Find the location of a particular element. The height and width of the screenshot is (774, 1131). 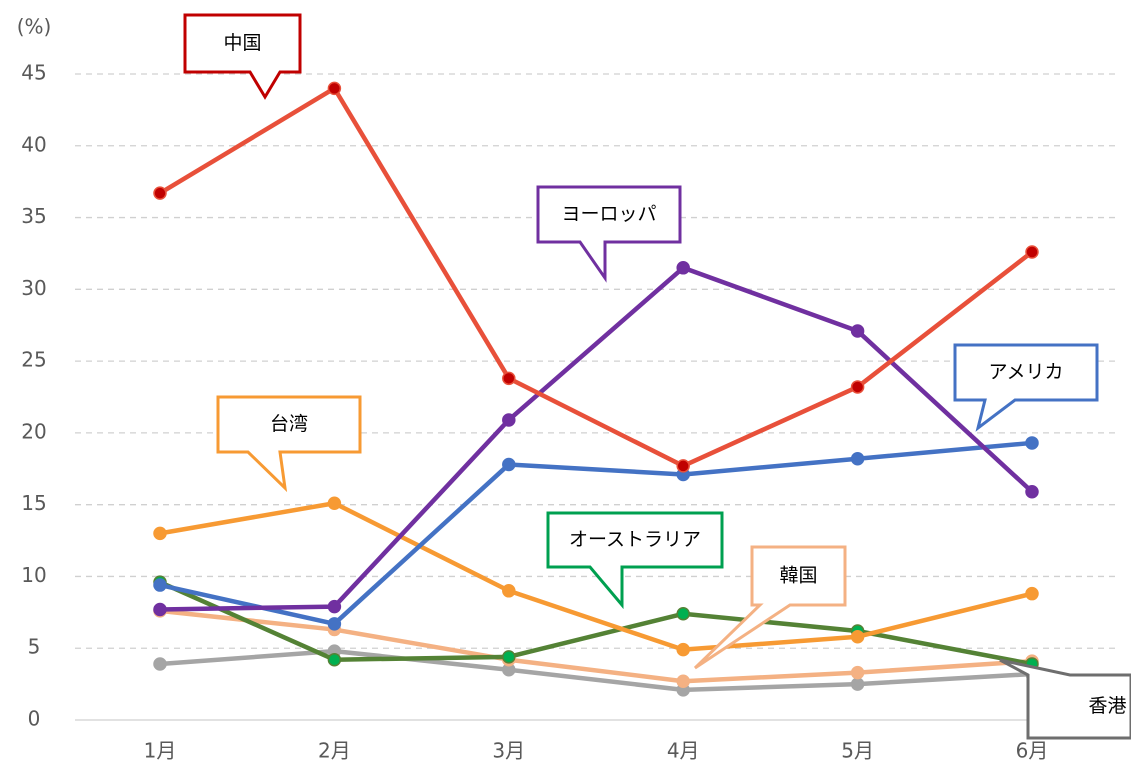

x-tick-label: 3月 is located at coordinates (508, 751).